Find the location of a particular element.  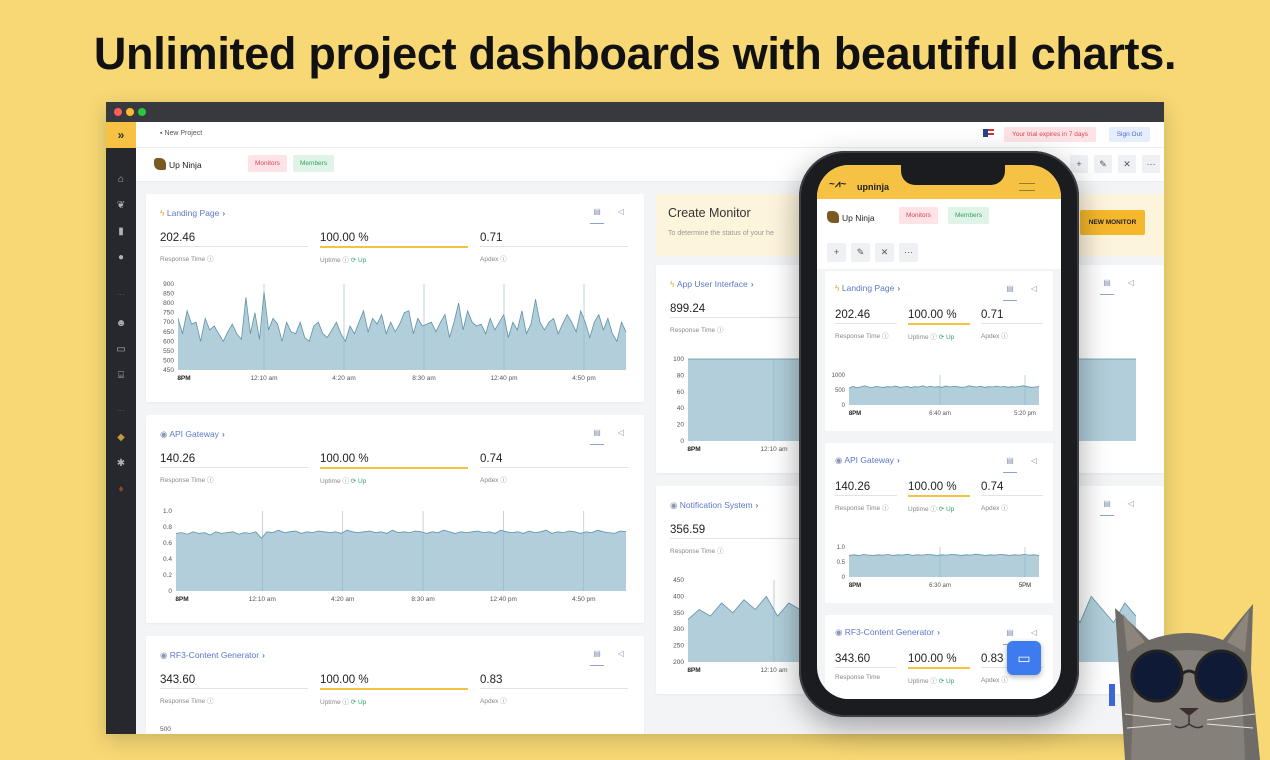

ninja-project-icon: ◆ is located at coordinates (121, 437).